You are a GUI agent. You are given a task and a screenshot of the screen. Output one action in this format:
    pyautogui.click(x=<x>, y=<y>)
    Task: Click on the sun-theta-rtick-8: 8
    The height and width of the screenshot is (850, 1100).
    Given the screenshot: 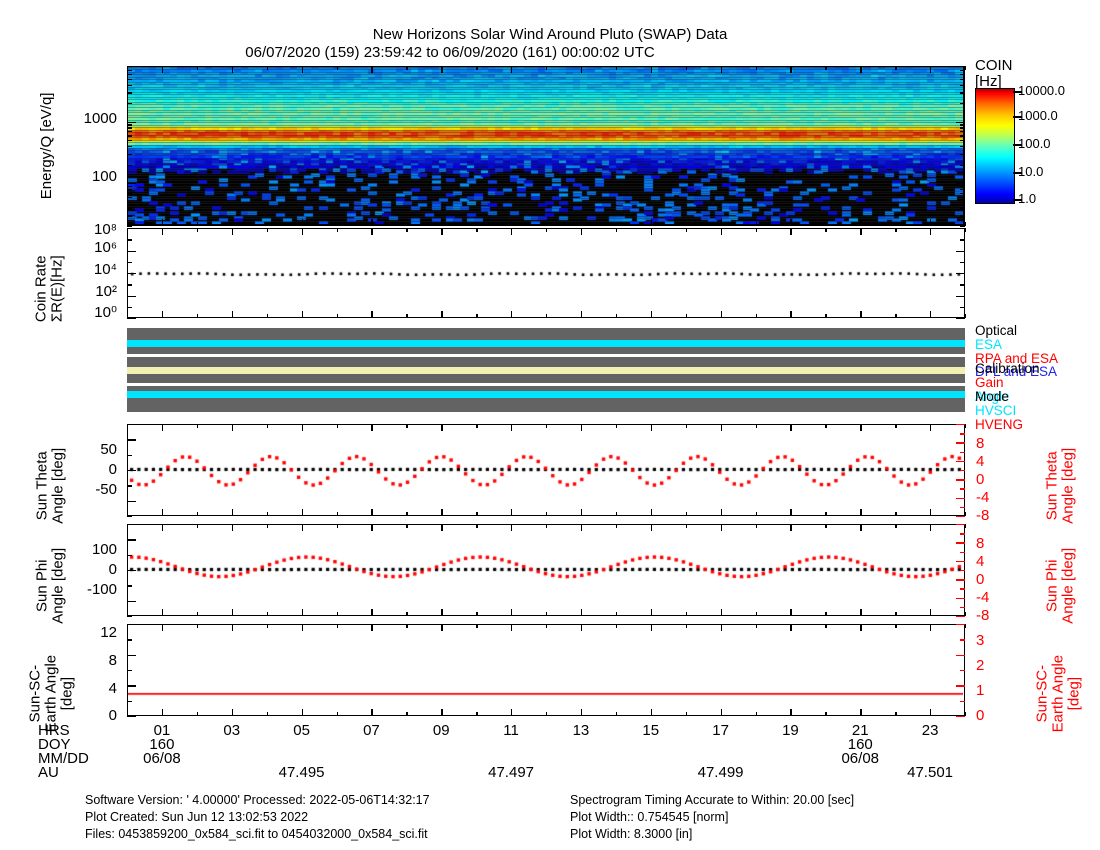 What is the action you would take?
    pyautogui.click(x=980, y=443)
    